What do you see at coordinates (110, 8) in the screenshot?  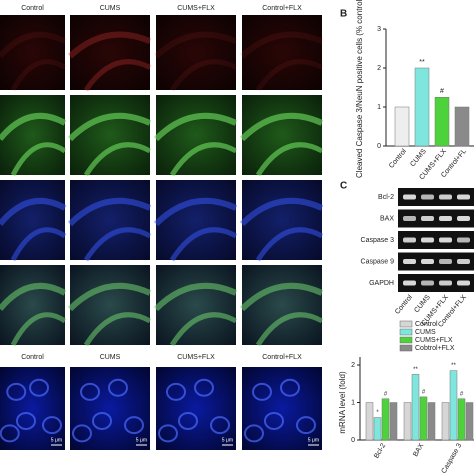 I see `column-label: CUMS` at bounding box center [110, 8].